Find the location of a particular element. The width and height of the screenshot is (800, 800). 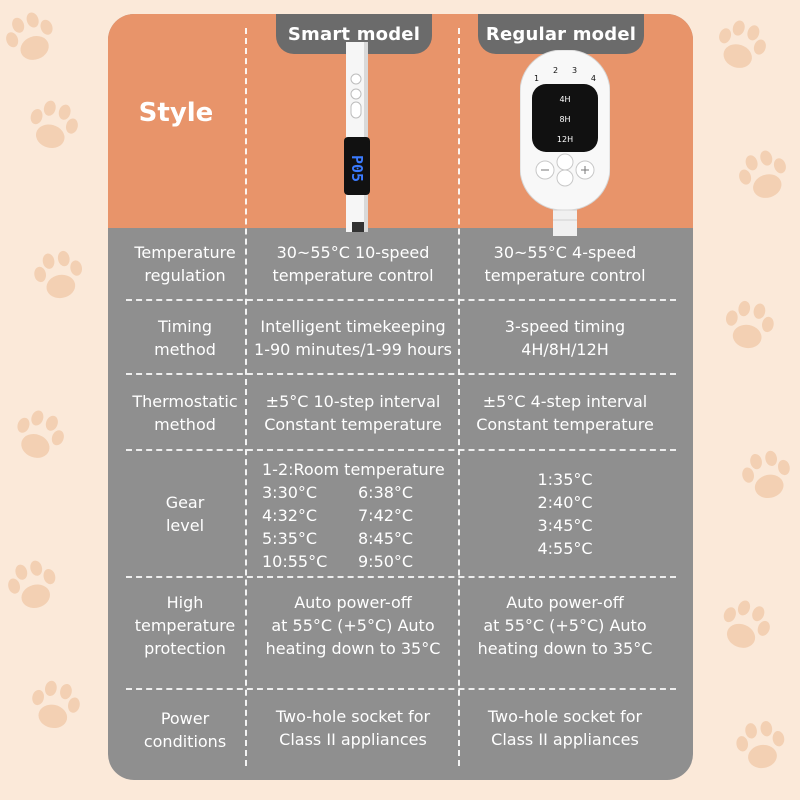

gear-entry: 6:38°C is located at coordinates (386, 492).